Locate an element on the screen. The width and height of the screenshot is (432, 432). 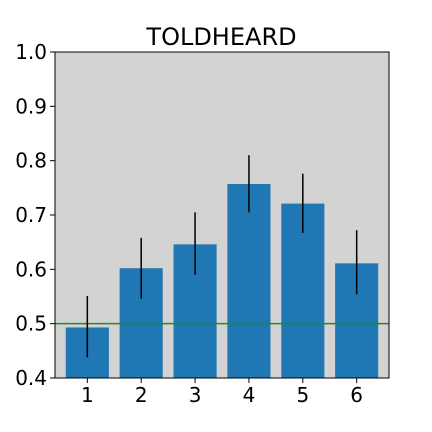
x-tick-label: 5 is located at coordinates (302, 395).